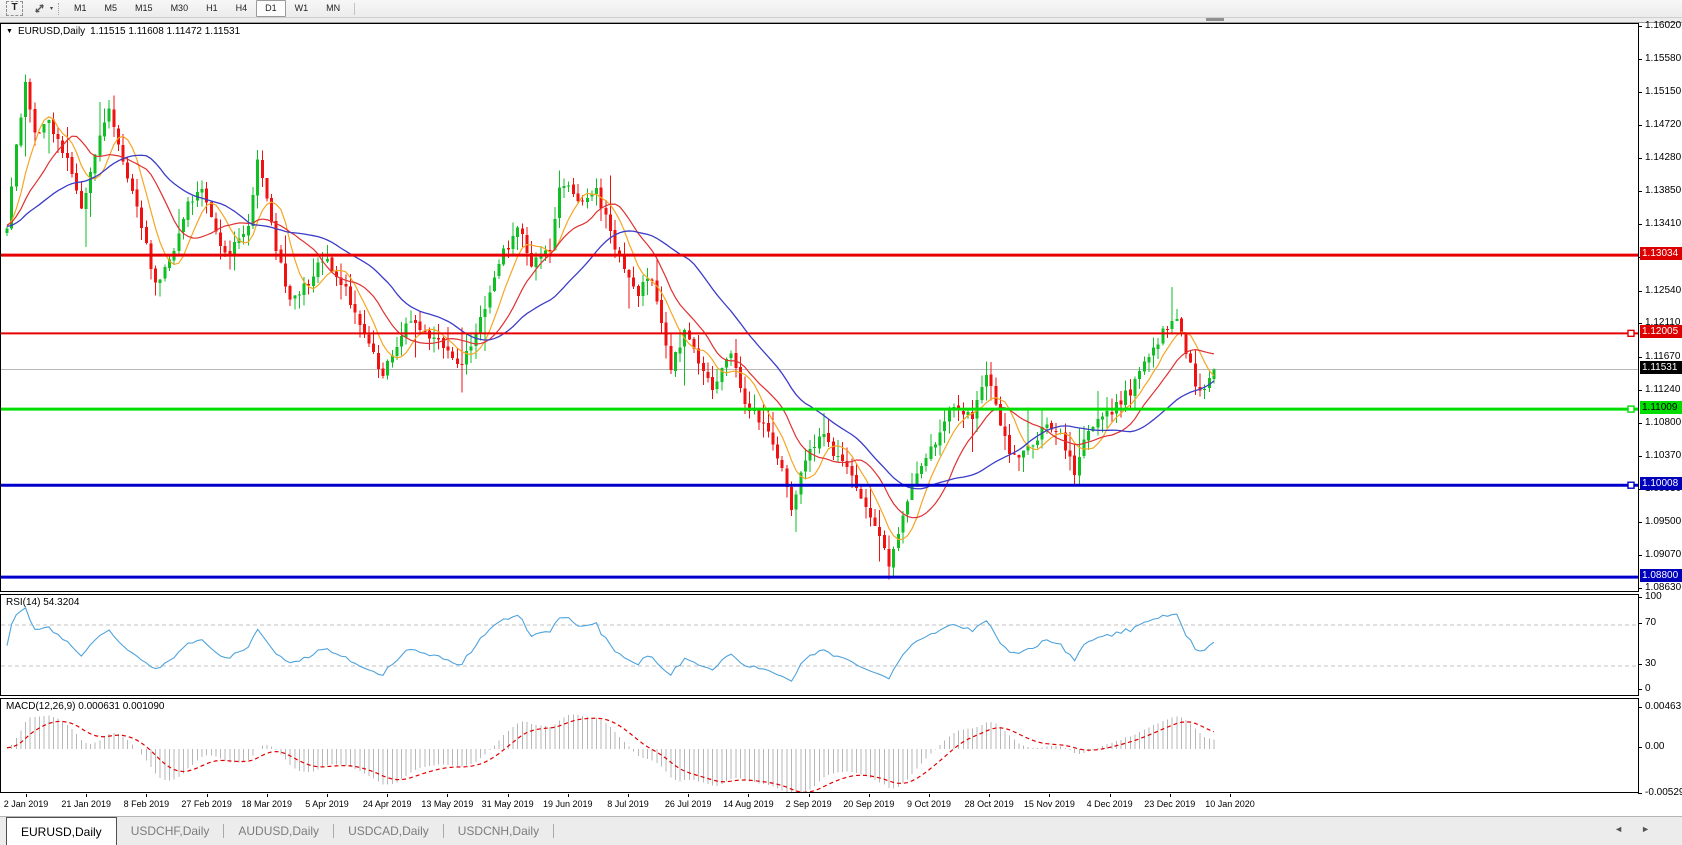 This screenshot has height=845, width=1682. I want to click on date-tick-label: 14 Aug 2019, so click(748, 804).